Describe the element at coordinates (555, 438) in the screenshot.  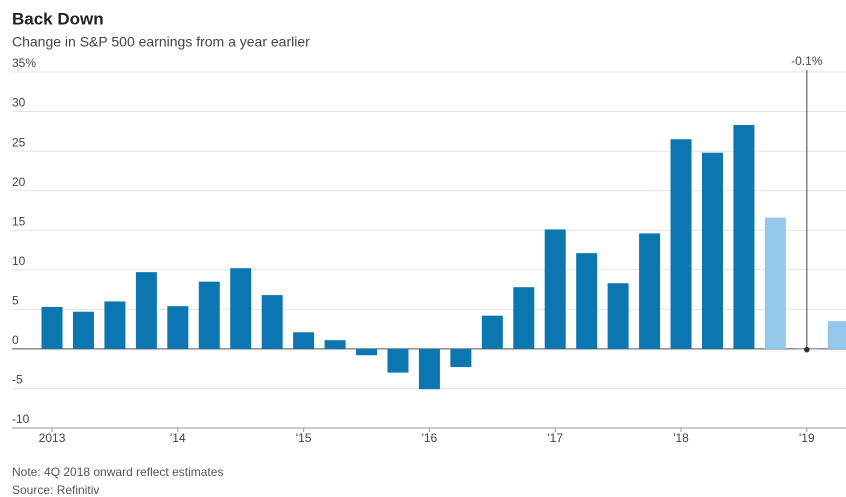
I see `x-tick-label: '17` at that location.